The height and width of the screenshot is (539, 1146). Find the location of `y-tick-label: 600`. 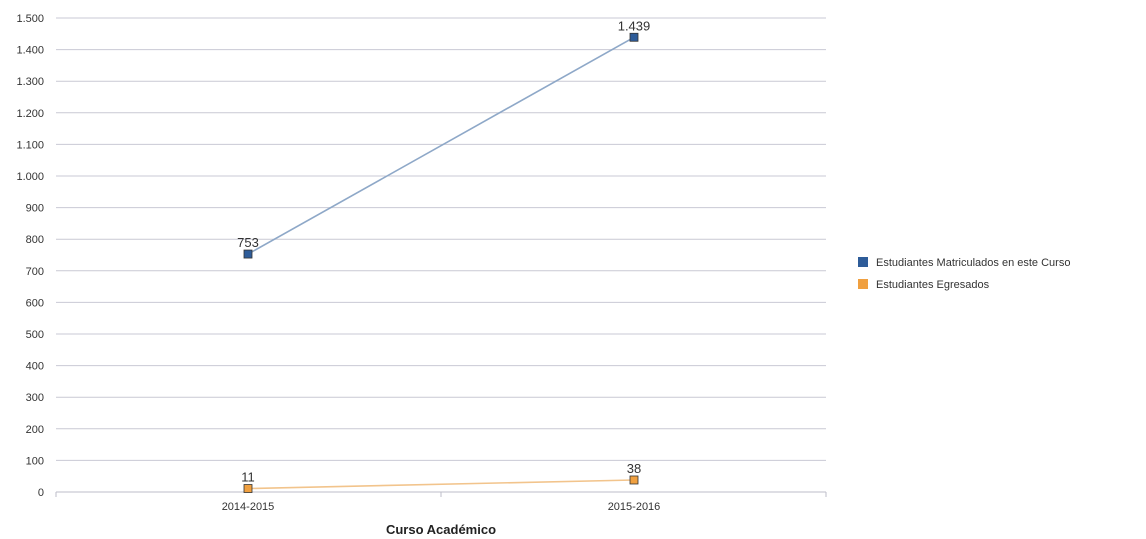

y-tick-label: 600 is located at coordinates (35, 303).